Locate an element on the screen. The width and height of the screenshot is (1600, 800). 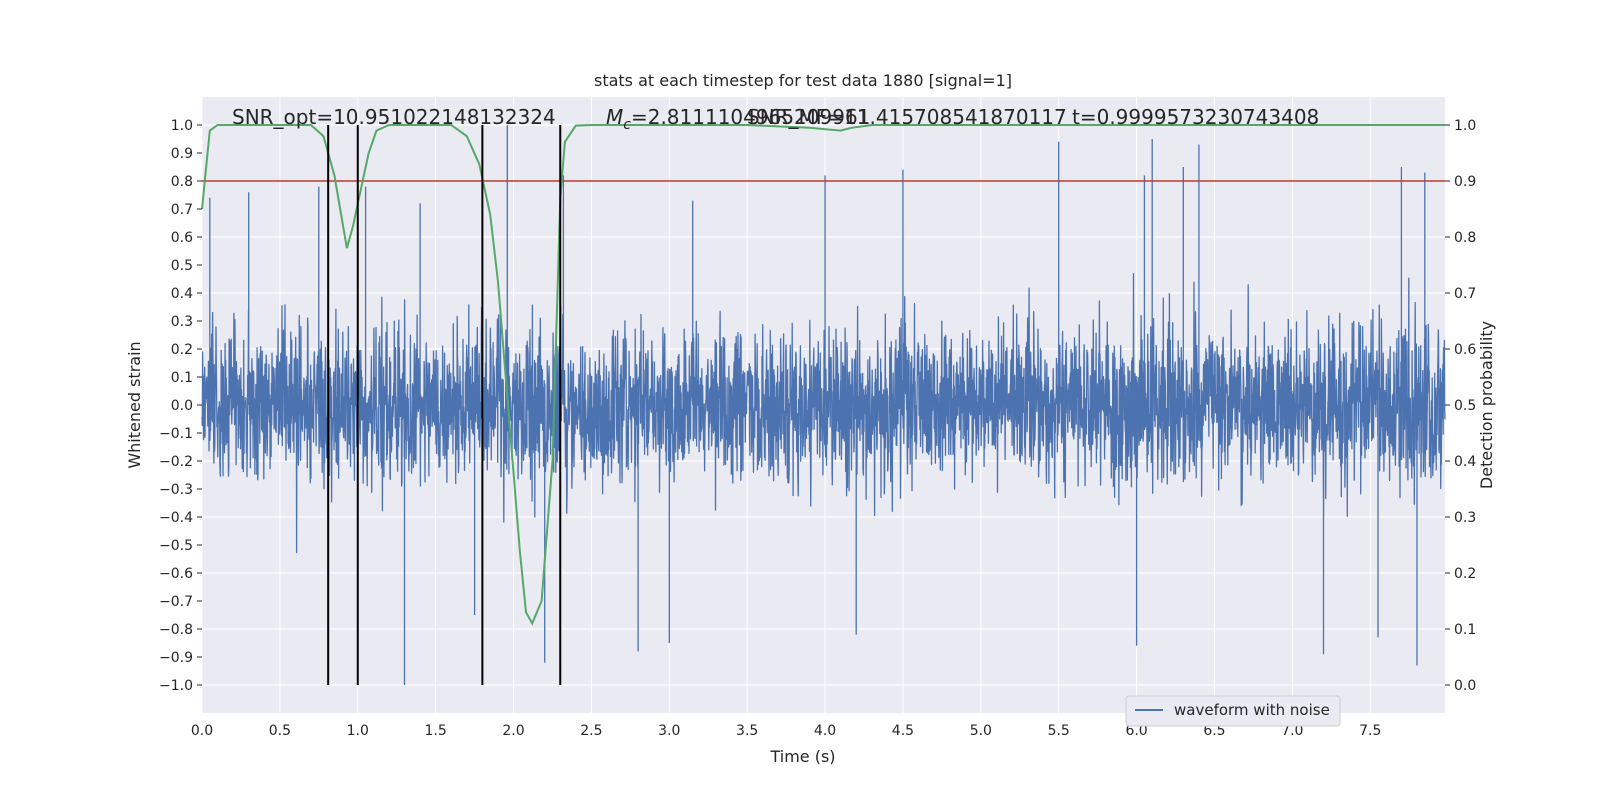
x-tick-label: 2.0 is located at coordinates (513, 731).